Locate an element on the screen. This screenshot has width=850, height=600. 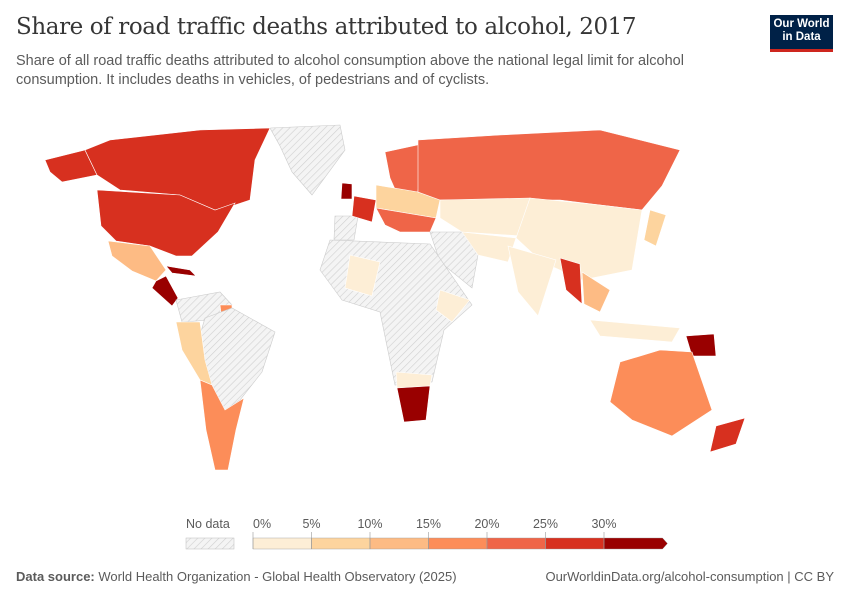
country-iran is located at coordinates (489, 247).